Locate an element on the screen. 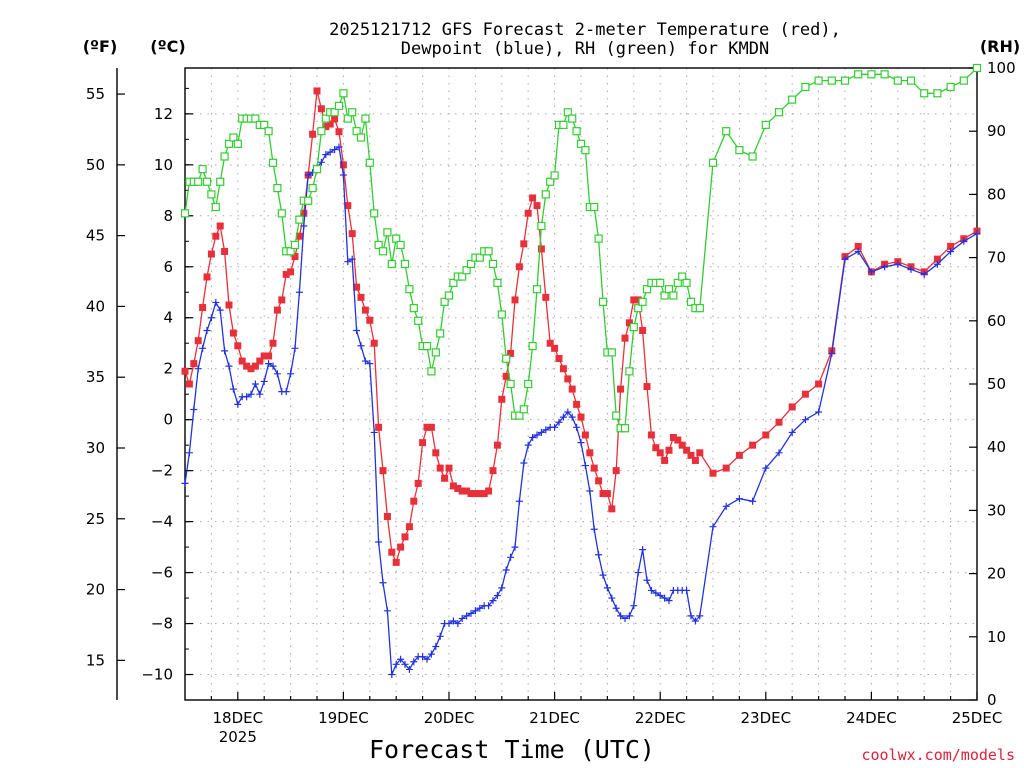 The width and height of the screenshot is (1024, 768). fahrenheit-tick-label: 30 is located at coordinates (95, 448).